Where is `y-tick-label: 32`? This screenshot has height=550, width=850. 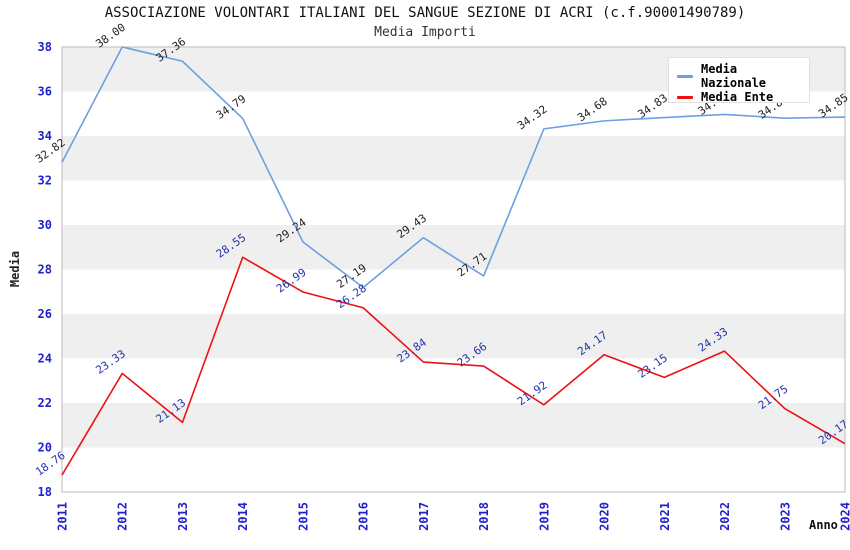
y-tick-label: 32 is located at coordinates (45, 181).